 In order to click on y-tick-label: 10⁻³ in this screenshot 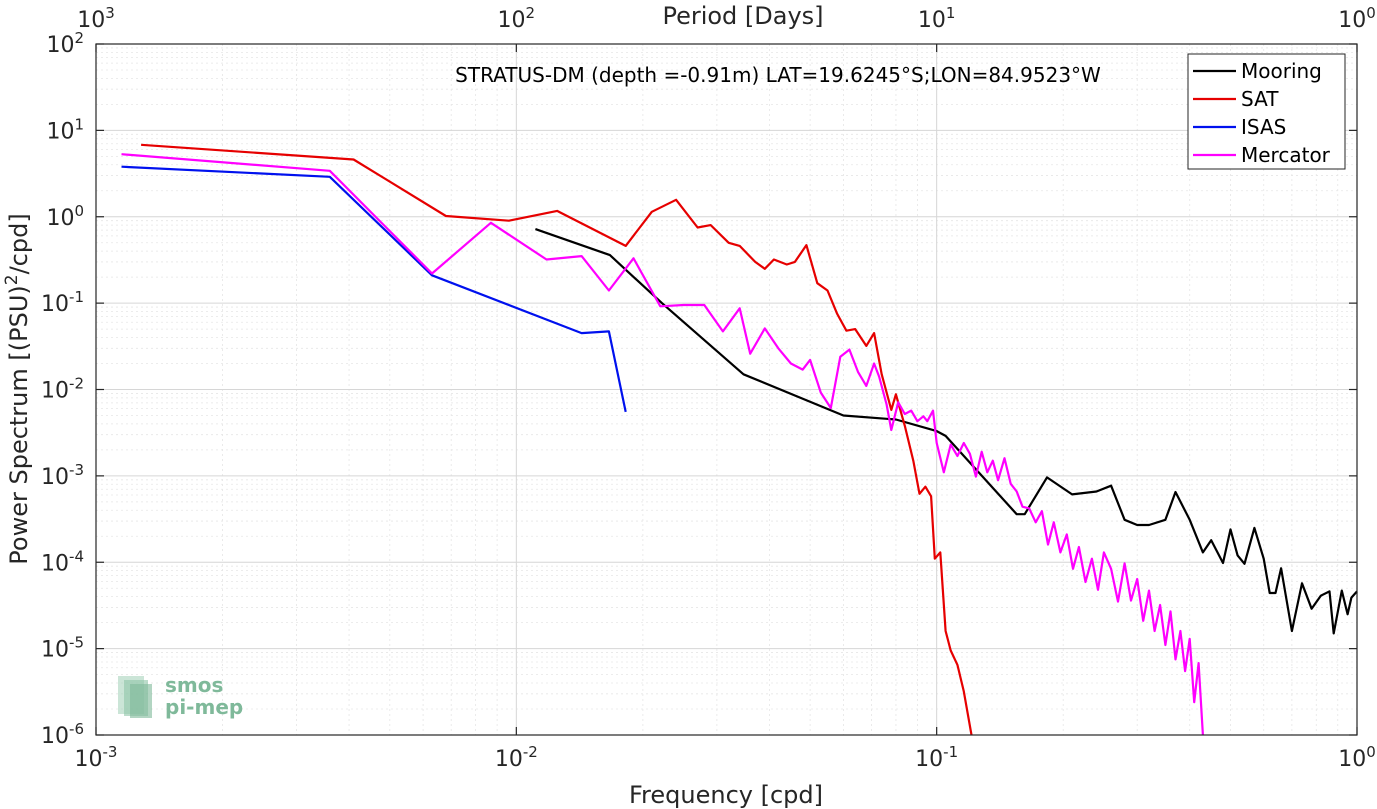, I will do `click(62, 475)`.